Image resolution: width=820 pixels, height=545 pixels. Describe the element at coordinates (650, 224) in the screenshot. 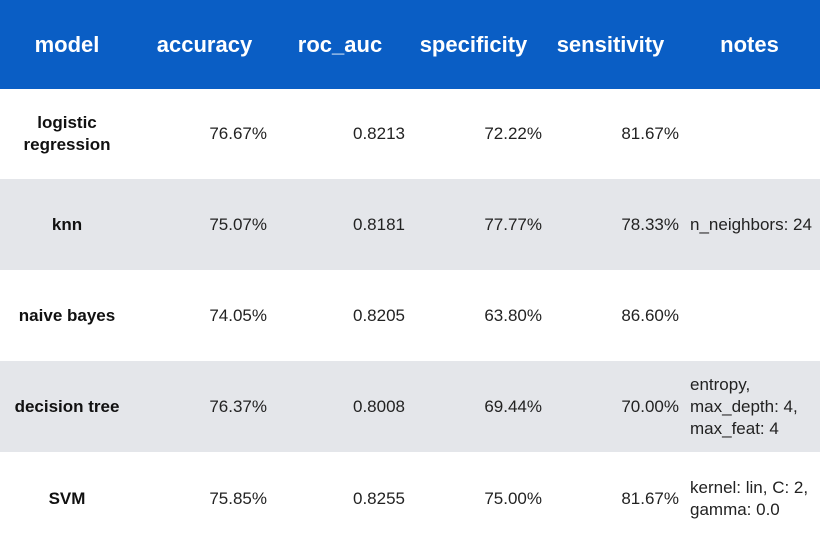

I see `sensitivity-value: 78.33%` at that location.